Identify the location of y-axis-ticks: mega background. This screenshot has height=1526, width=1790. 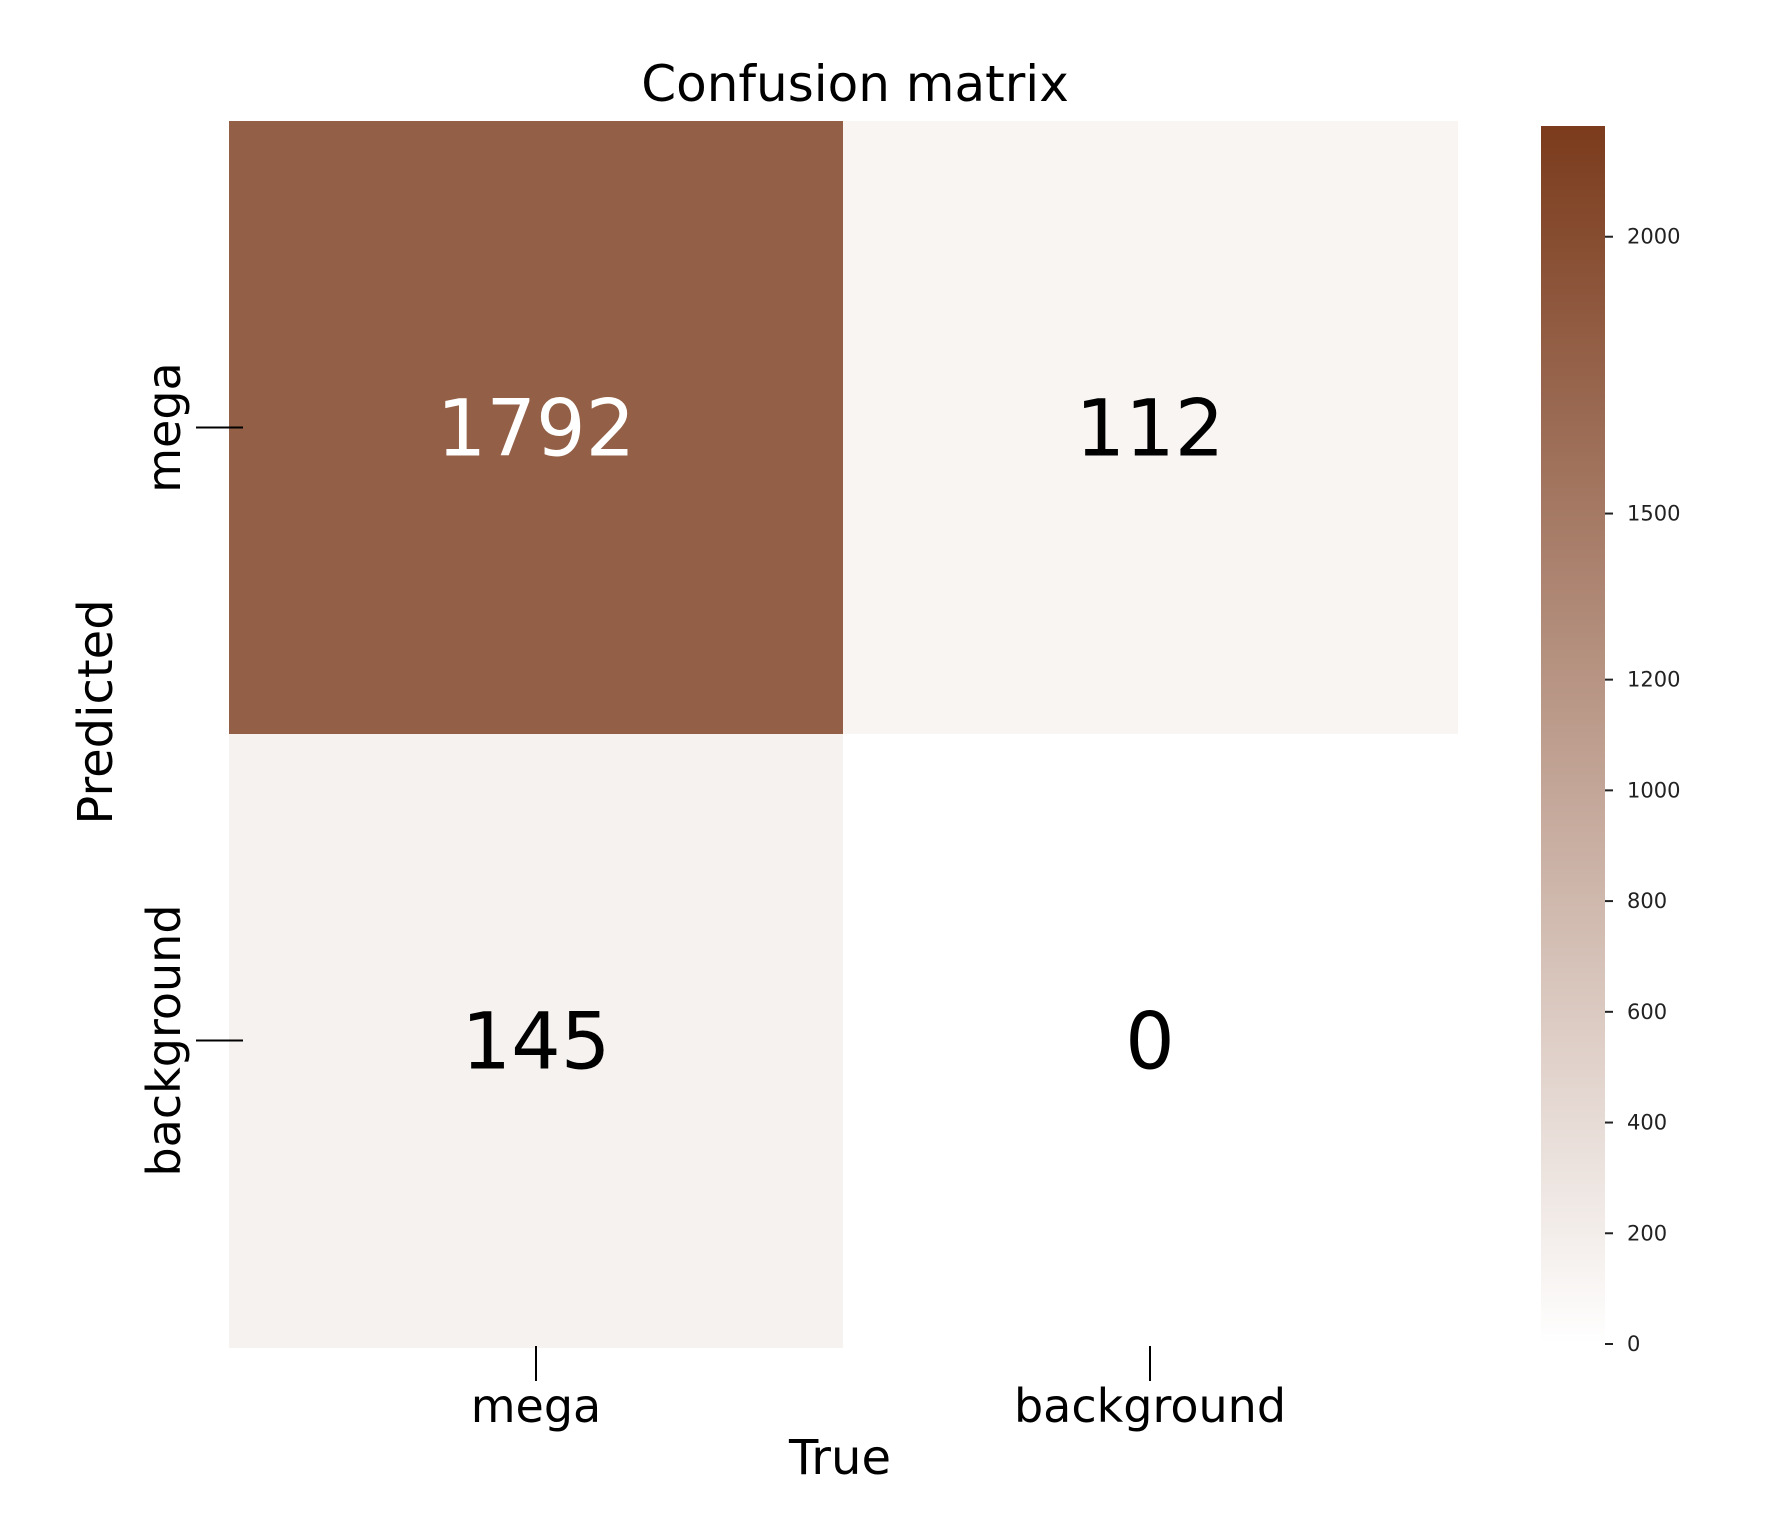
(190, 769).